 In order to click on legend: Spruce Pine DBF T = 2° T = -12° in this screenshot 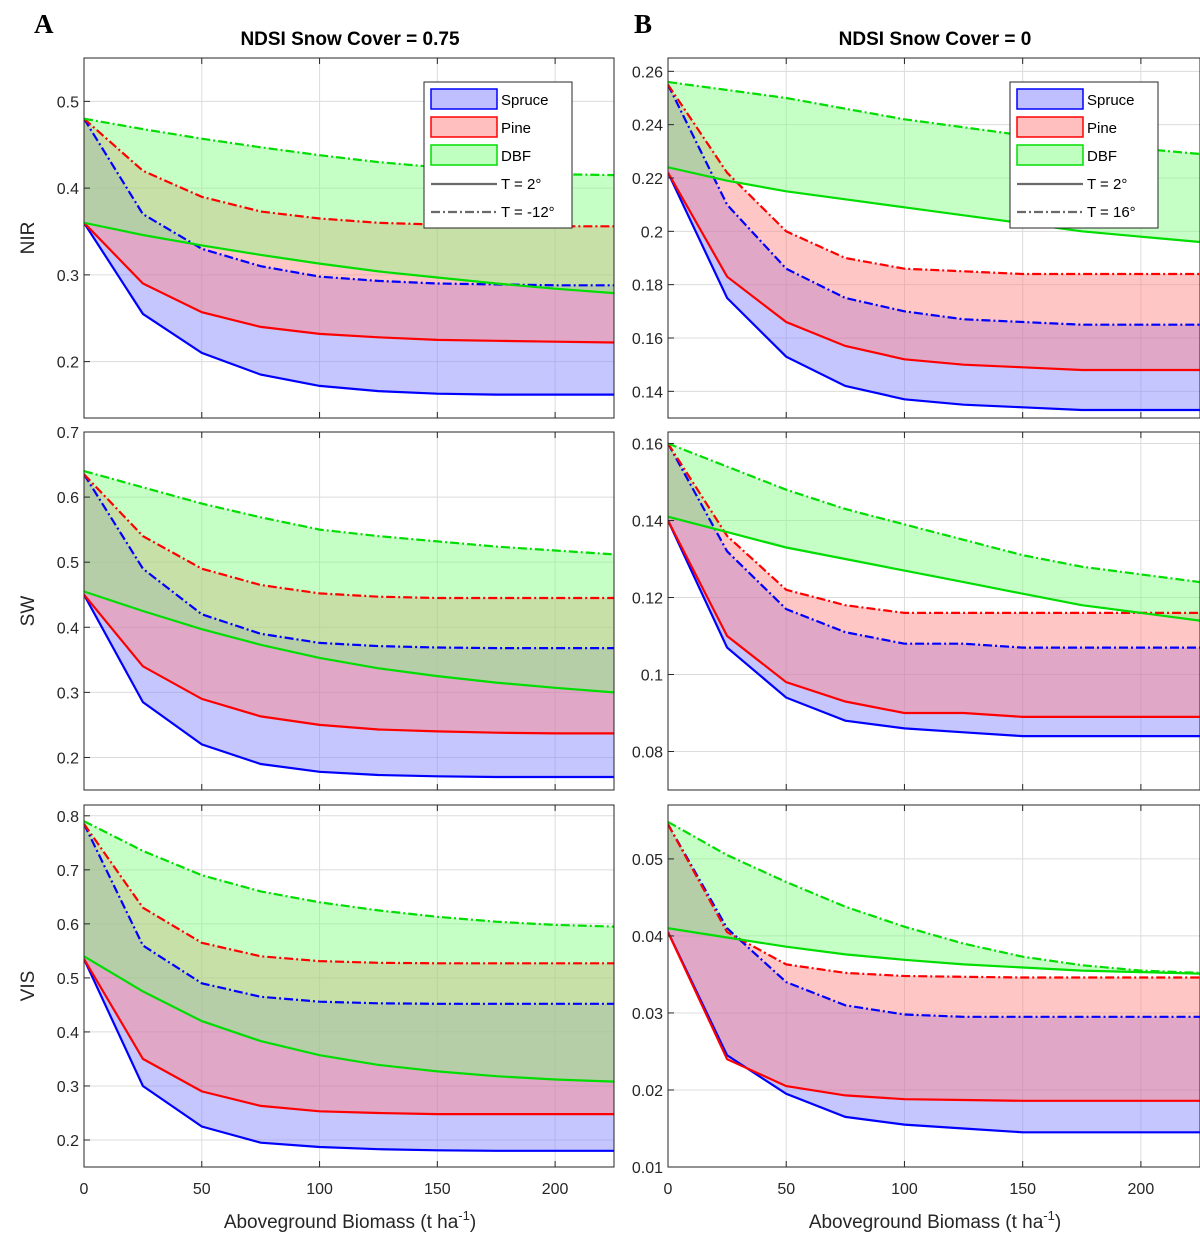, I will do `click(498, 155)`.